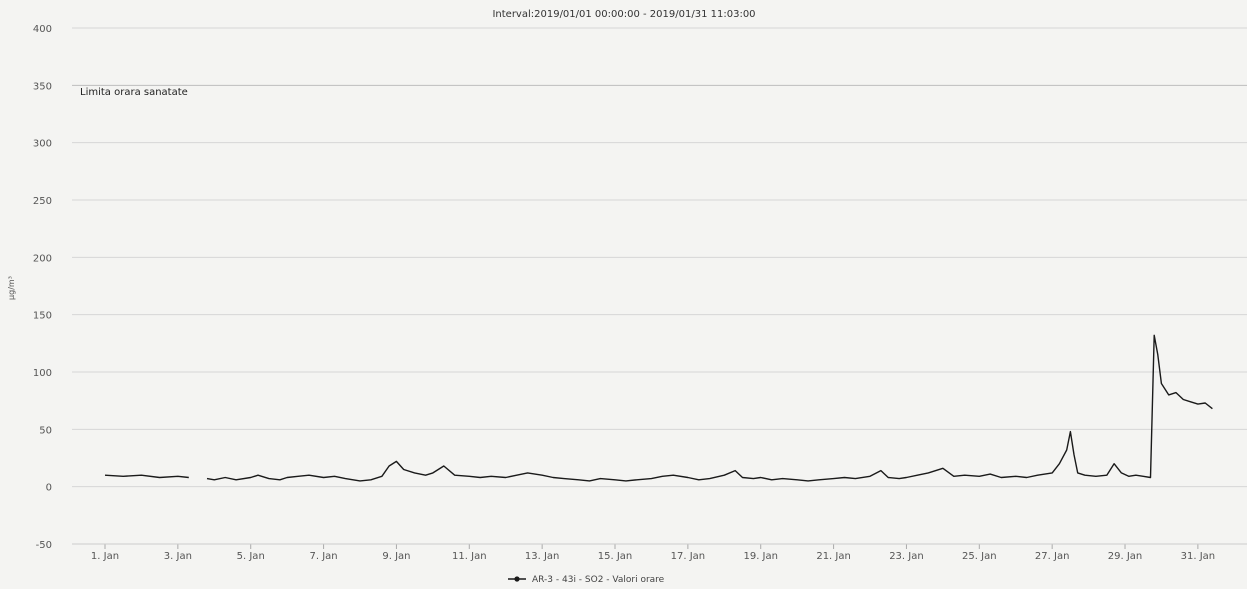  I want to click on y-tick-label: 400, so click(42, 29).